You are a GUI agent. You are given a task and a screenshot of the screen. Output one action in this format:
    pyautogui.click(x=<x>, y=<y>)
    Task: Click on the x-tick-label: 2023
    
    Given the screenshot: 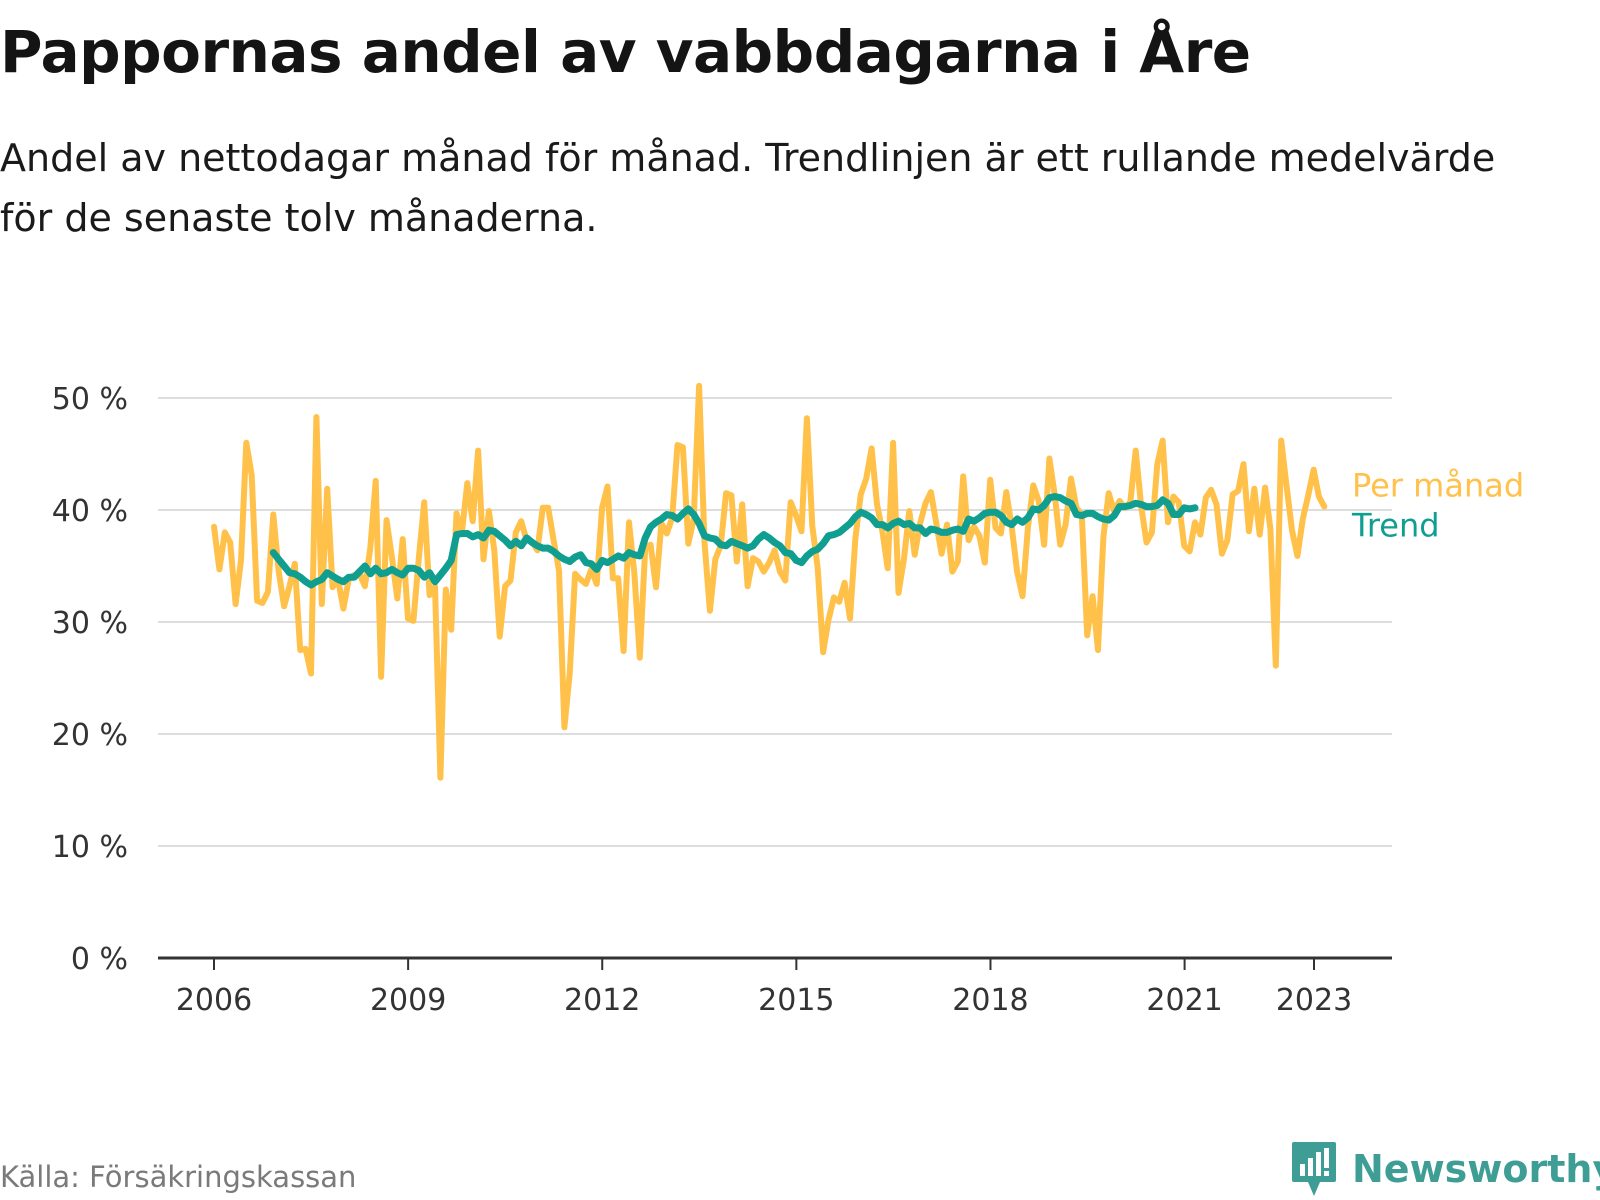 What is the action you would take?
    pyautogui.click(x=1314, y=1000)
    